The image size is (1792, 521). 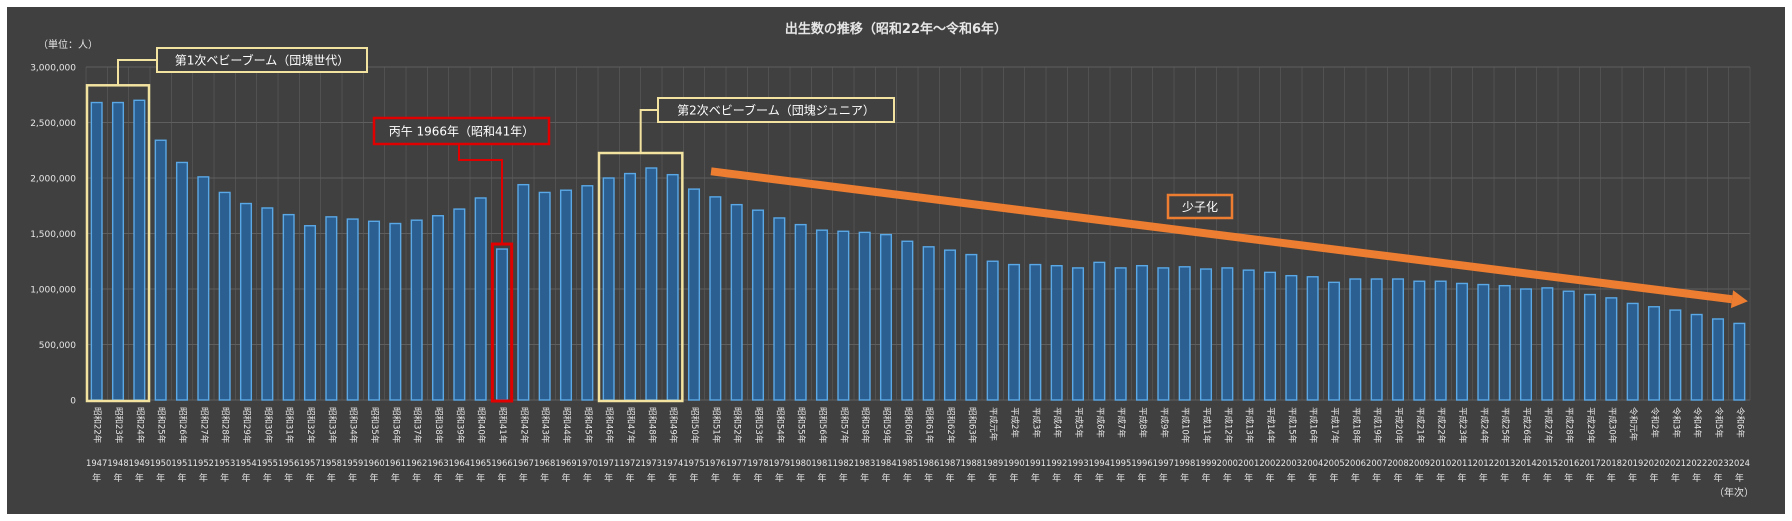 I want to click on x-era-label: 令和3年, so click(x=1675, y=422).